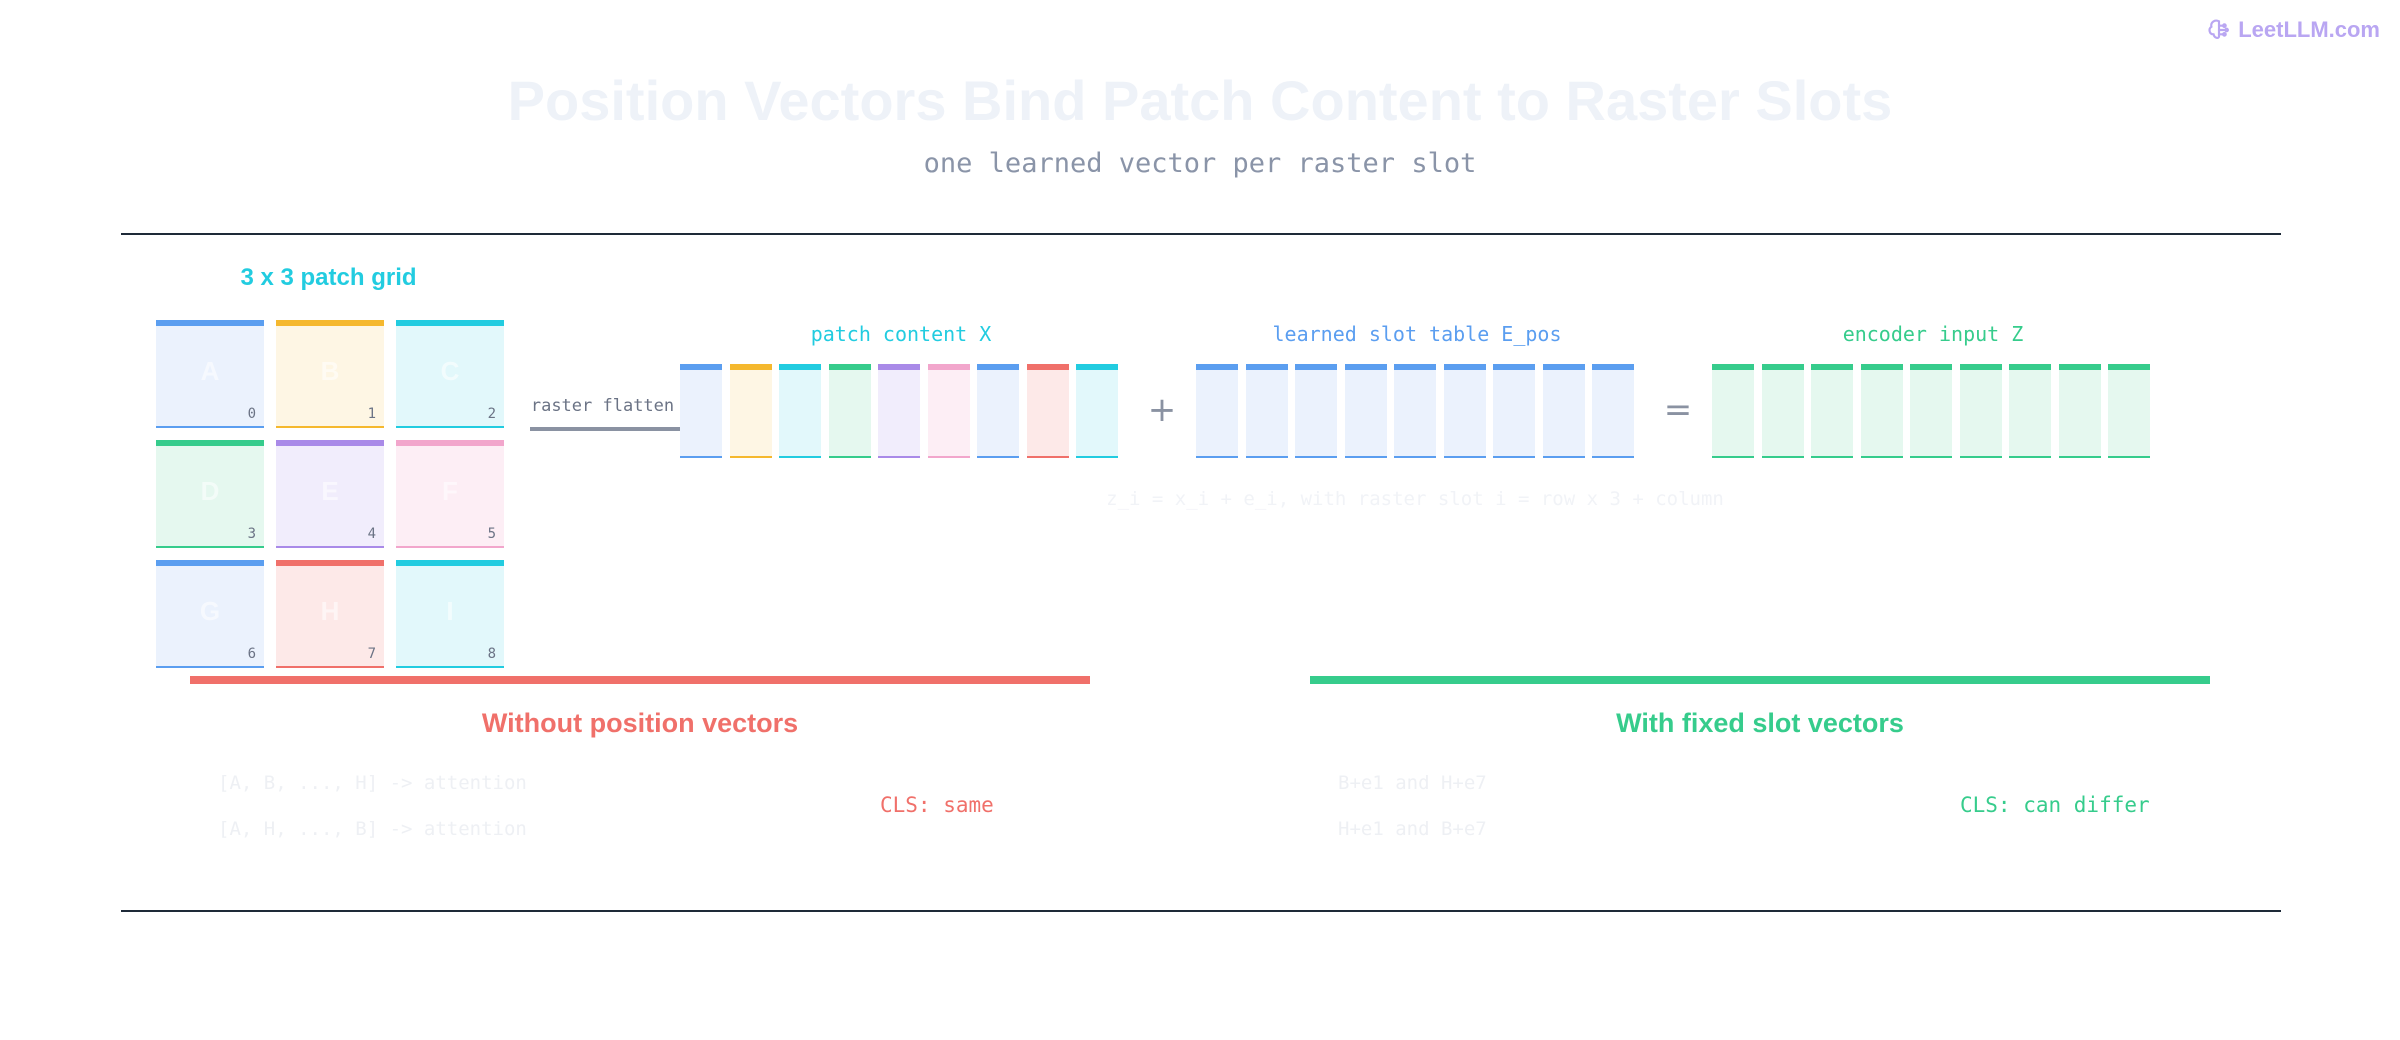 This screenshot has width=2400, height=1040. I want to click on patch-index: 6, so click(251, 654).